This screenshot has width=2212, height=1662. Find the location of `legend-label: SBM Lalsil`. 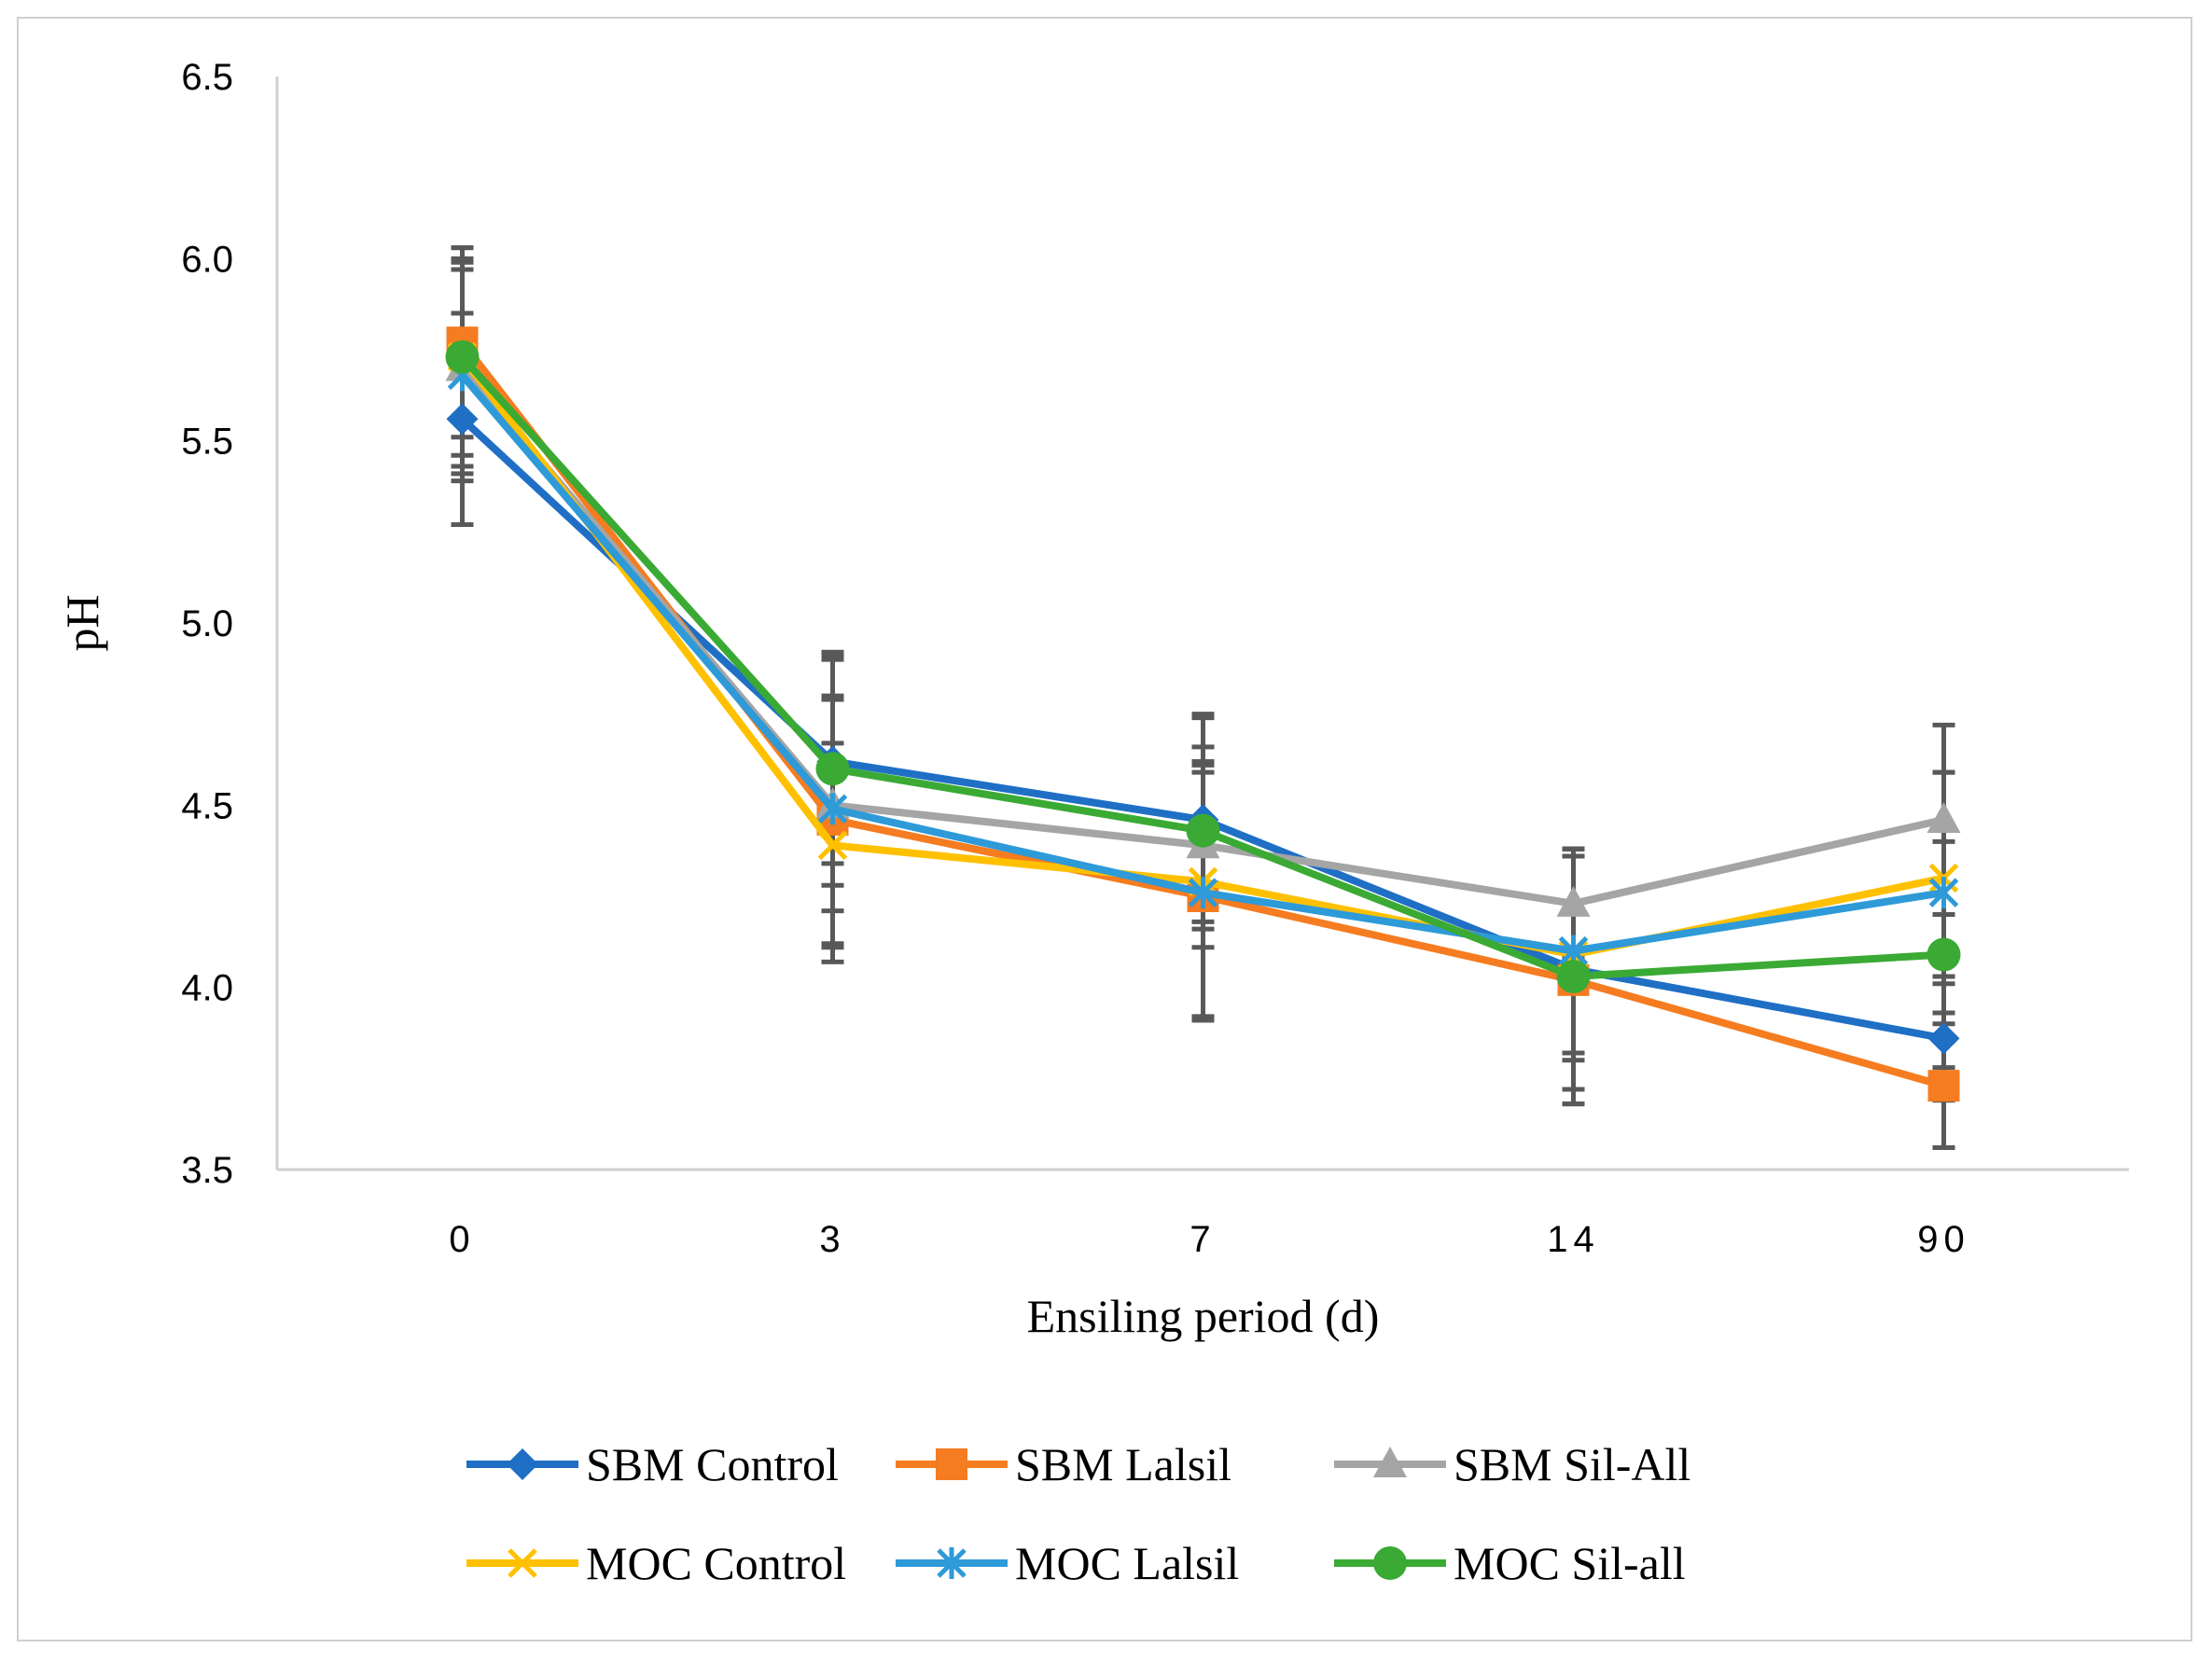

legend-label: SBM Lalsil is located at coordinates (1123, 1464).